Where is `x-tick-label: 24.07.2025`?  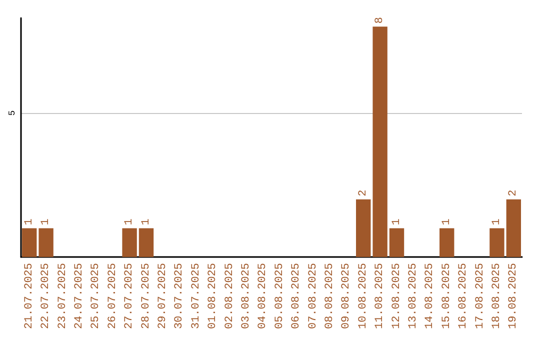
x-tick-label: 24.07.2025 is located at coordinates (79, 296).